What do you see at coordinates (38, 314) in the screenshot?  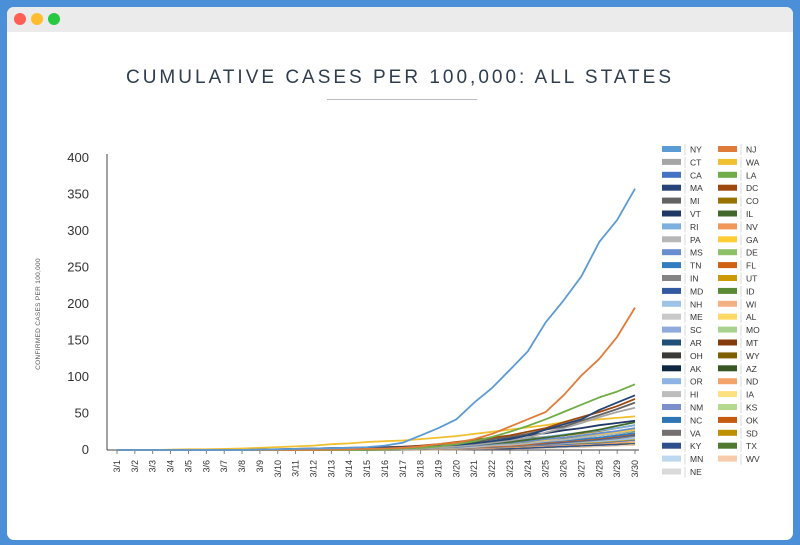 I see `y-axis-label: CONFIRMED CASES PER 100,000` at bounding box center [38, 314].